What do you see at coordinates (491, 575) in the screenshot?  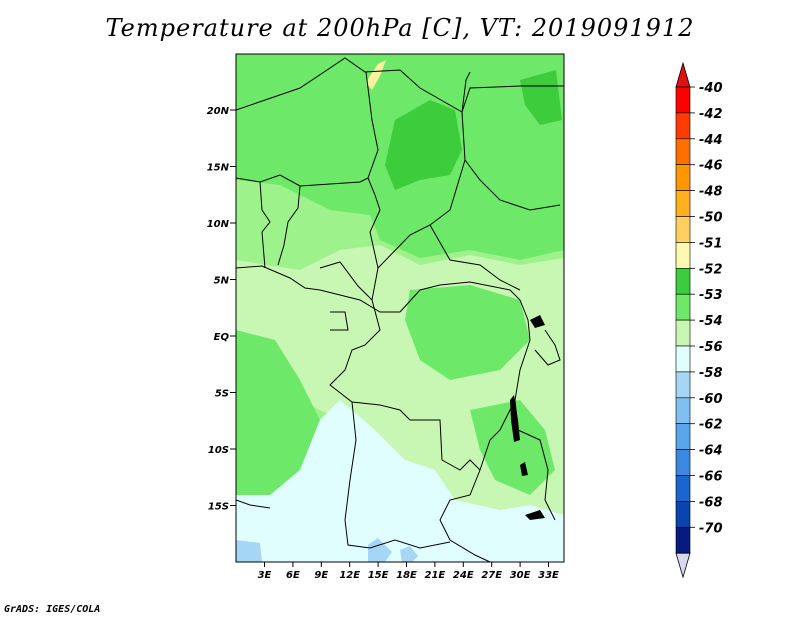 I see `lon-tick-label: 27E` at bounding box center [491, 575].